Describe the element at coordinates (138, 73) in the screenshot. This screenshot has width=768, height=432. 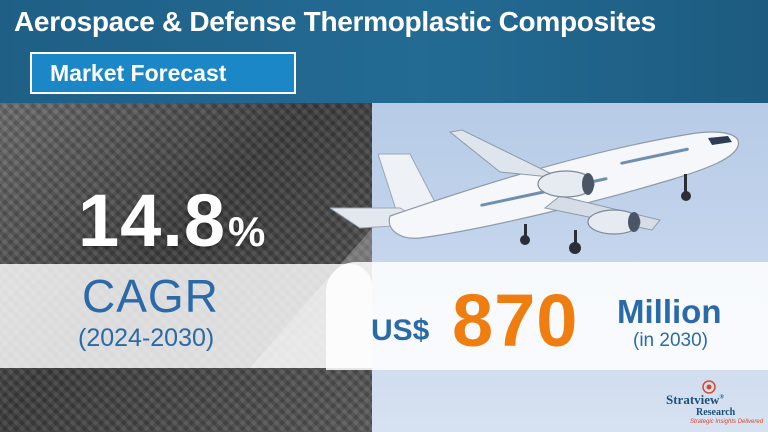
I see `page-subtitle: Market Forecast` at that location.